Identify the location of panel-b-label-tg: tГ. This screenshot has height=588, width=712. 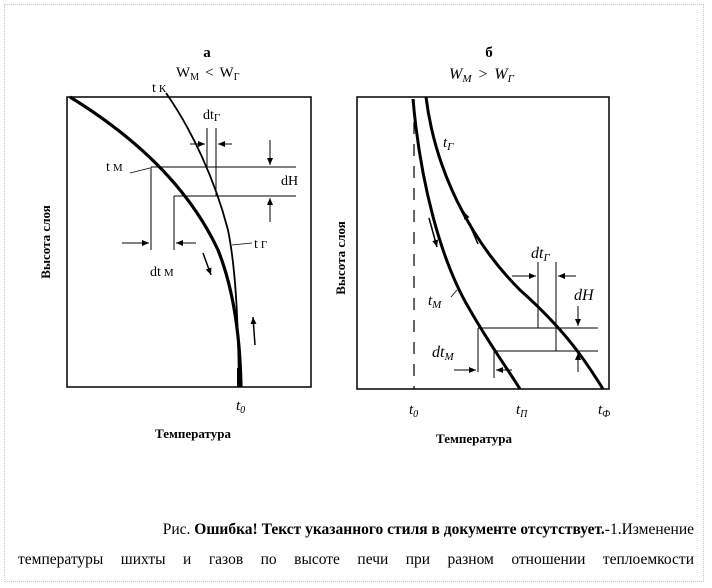
(448, 144).